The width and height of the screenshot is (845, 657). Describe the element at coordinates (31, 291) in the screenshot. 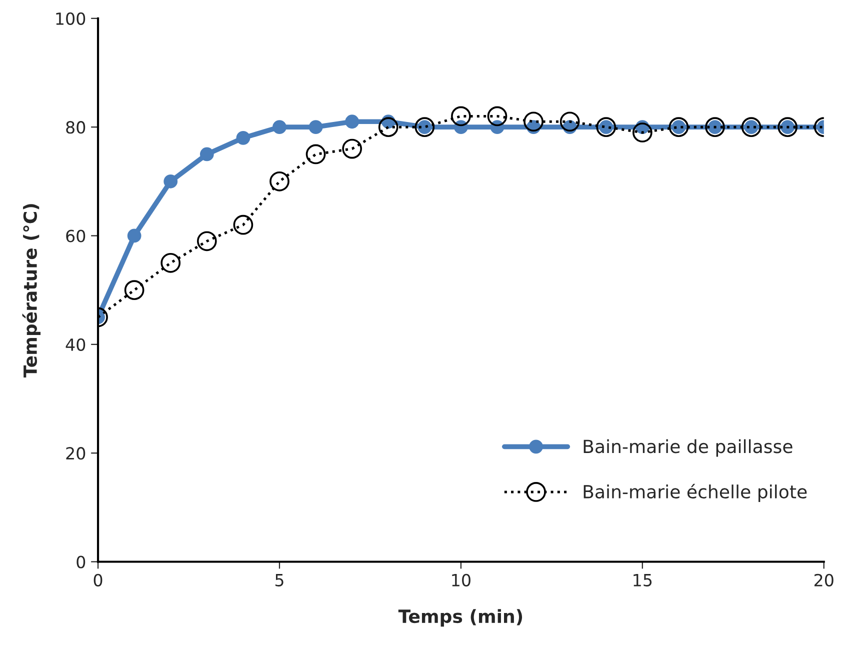

I see `y-axis-title: Température (°C)` at that location.